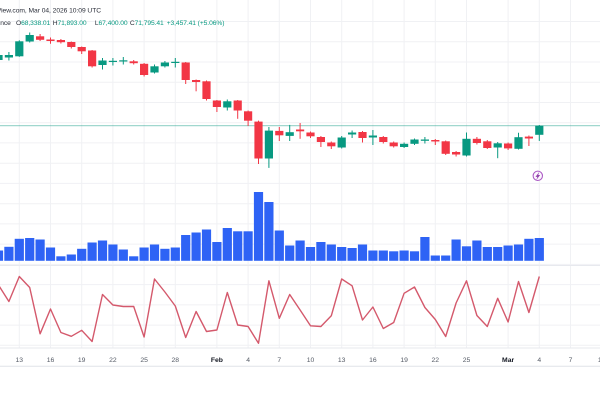  What do you see at coordinates (50, 10) in the screenshot?
I see `svg-text:View.com, Mar 04, 2026 10:09 U: View.com, Mar 04, 2026 10:09 UTC` at bounding box center [50, 10].